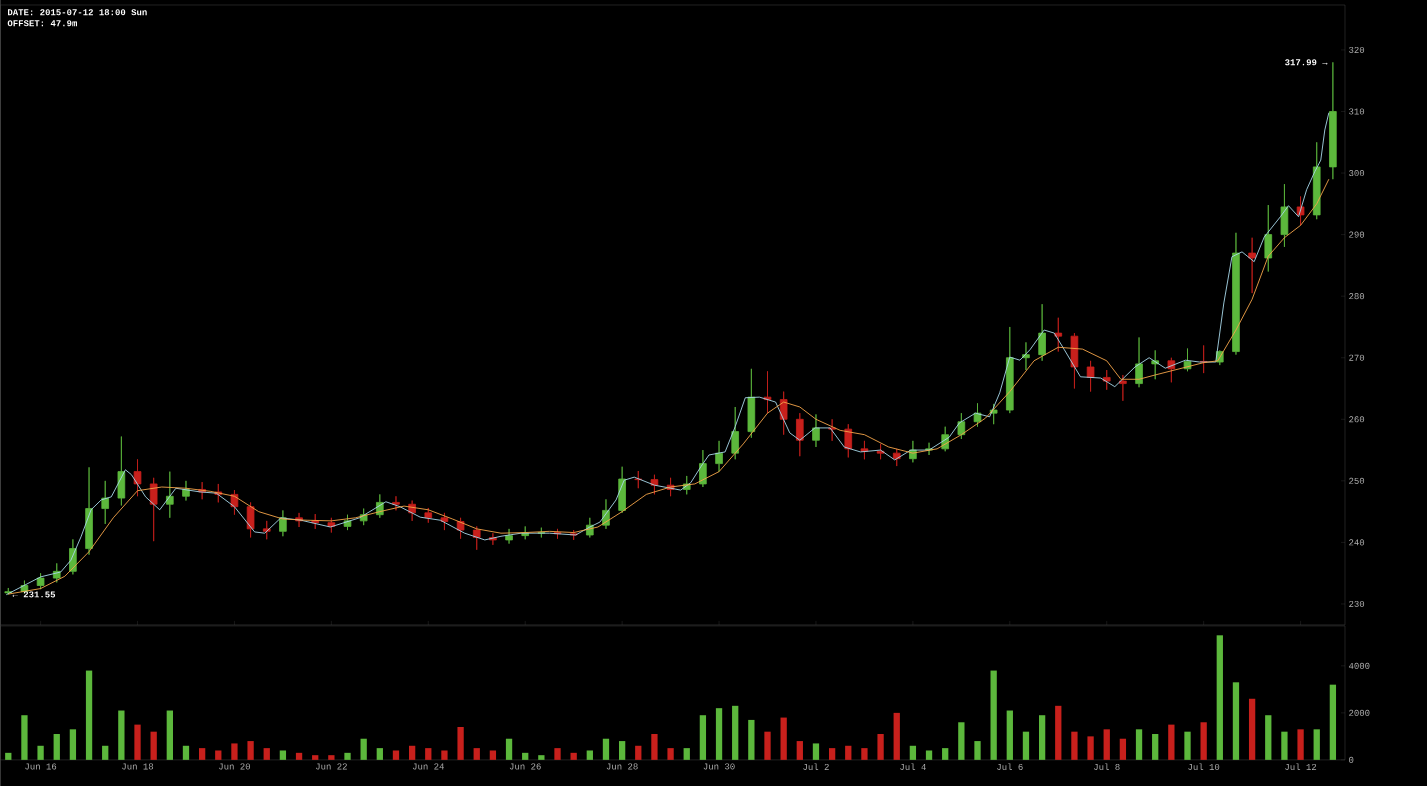 Image resolution: width=1427 pixels, height=786 pixels. What do you see at coordinates (428, 766) in the screenshot?
I see `x-tick-label: Jun 24` at bounding box center [428, 766].